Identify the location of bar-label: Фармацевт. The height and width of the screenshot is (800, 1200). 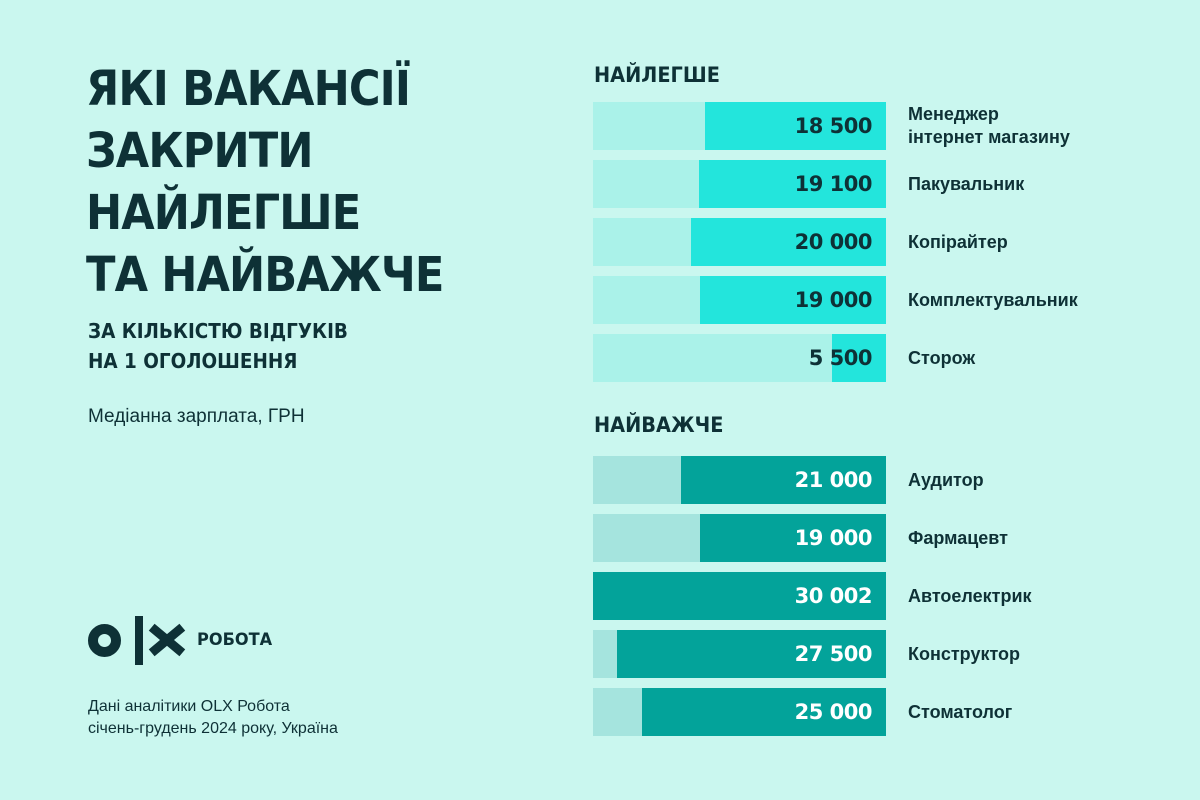
(958, 538).